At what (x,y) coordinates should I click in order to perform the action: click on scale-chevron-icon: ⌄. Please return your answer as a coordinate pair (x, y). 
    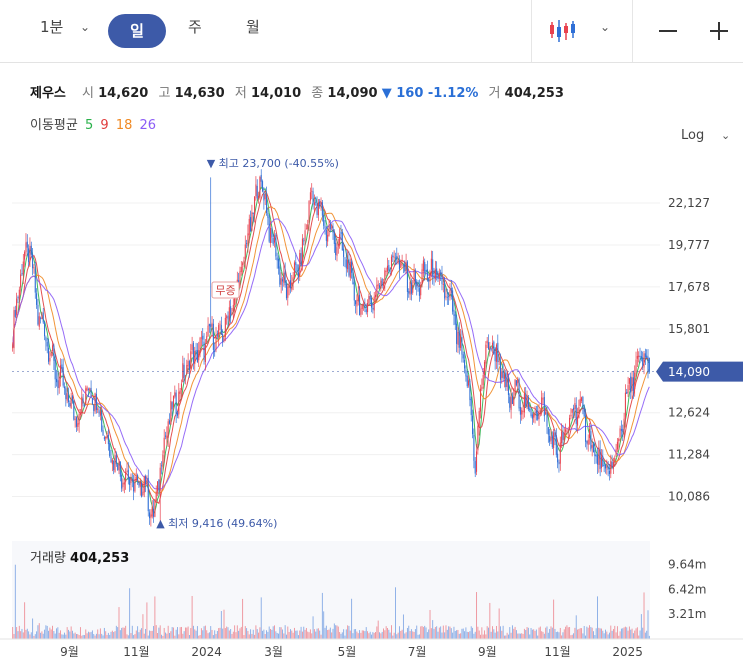
    Looking at the image, I should click on (726, 135).